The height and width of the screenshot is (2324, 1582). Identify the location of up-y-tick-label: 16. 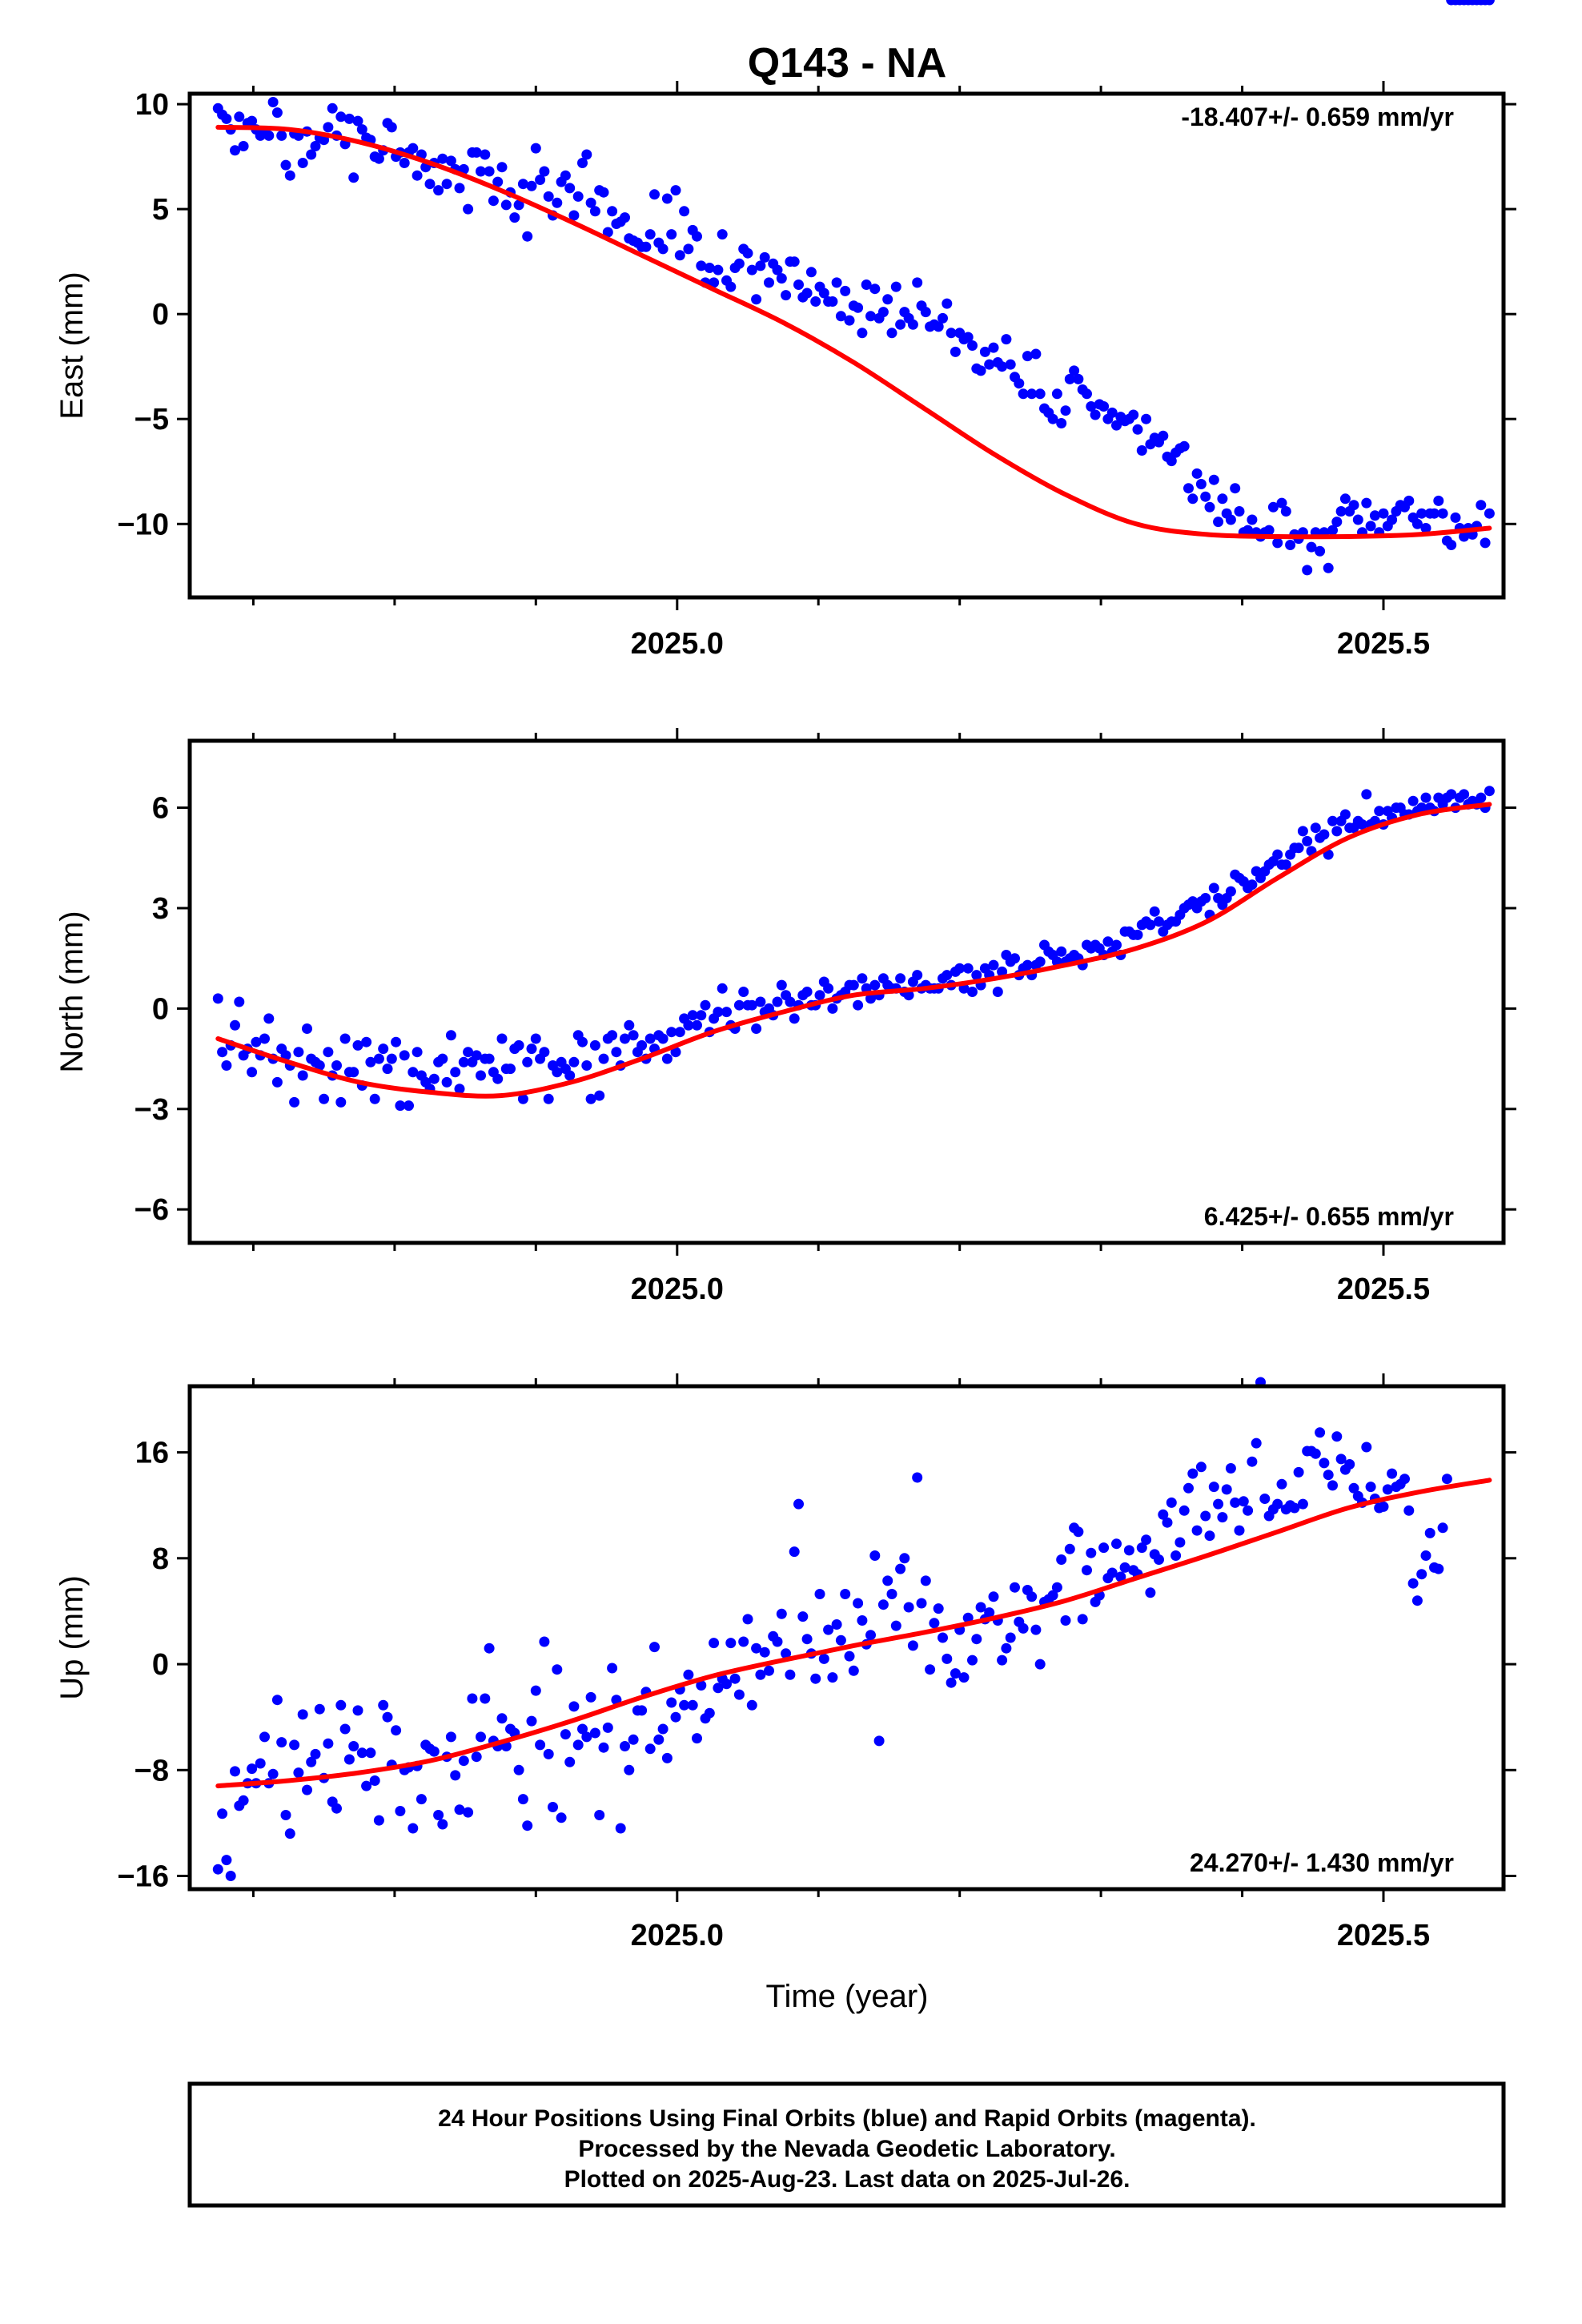
(152, 1453).